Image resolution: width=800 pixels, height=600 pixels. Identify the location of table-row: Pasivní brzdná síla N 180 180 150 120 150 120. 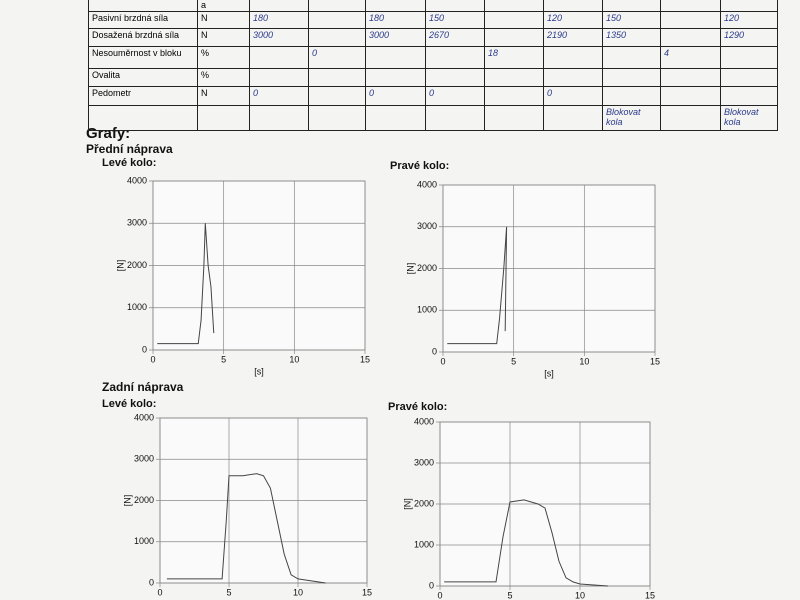
(433, 20).